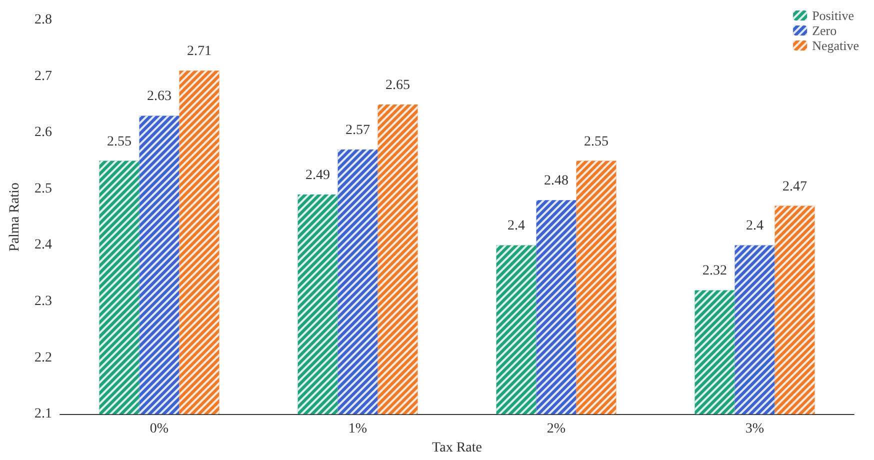 The width and height of the screenshot is (874, 460). I want to click on x-tick-label: 0%, so click(159, 429).